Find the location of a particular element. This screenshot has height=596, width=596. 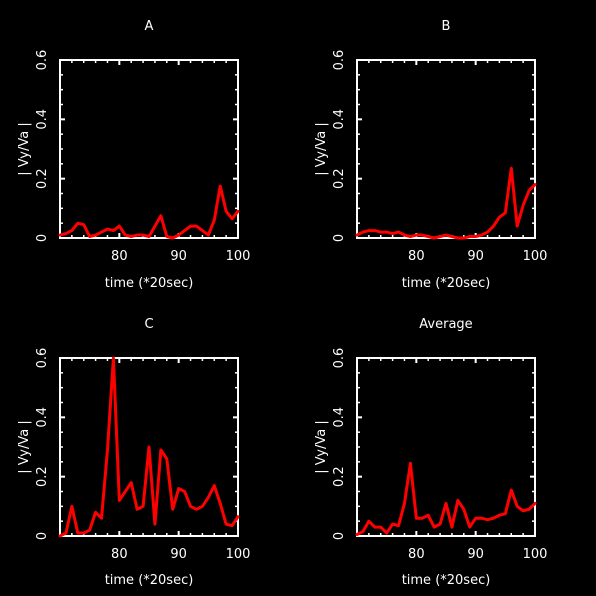

panel-a-y-tick-label: 0 is located at coordinates (42, 238).